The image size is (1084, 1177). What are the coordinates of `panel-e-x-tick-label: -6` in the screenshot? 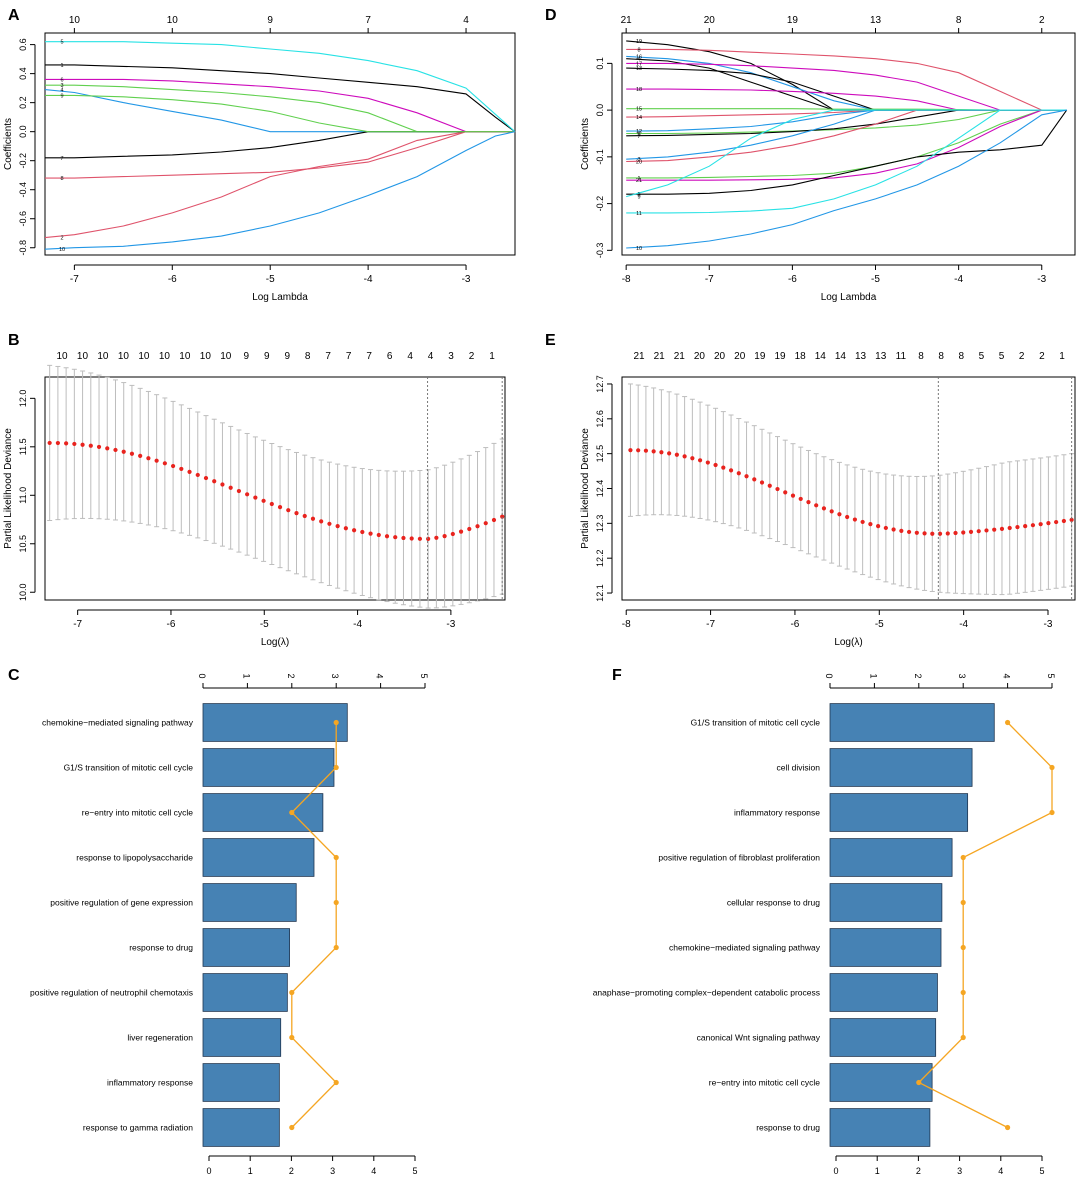 It's located at (794, 624).